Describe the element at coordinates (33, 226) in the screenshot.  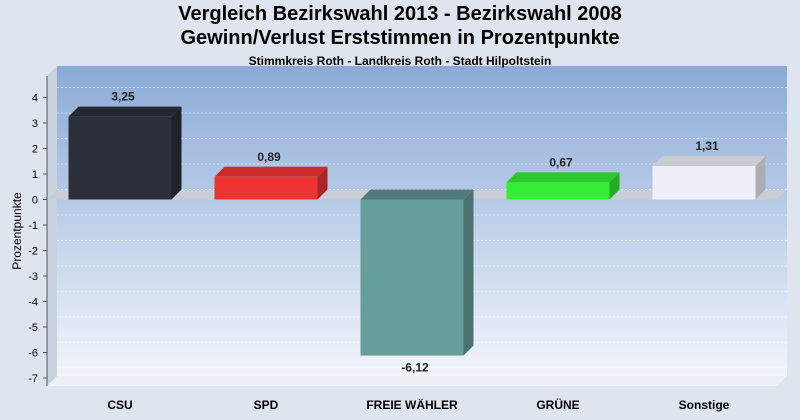
I see `y-tick-label: -1` at that location.